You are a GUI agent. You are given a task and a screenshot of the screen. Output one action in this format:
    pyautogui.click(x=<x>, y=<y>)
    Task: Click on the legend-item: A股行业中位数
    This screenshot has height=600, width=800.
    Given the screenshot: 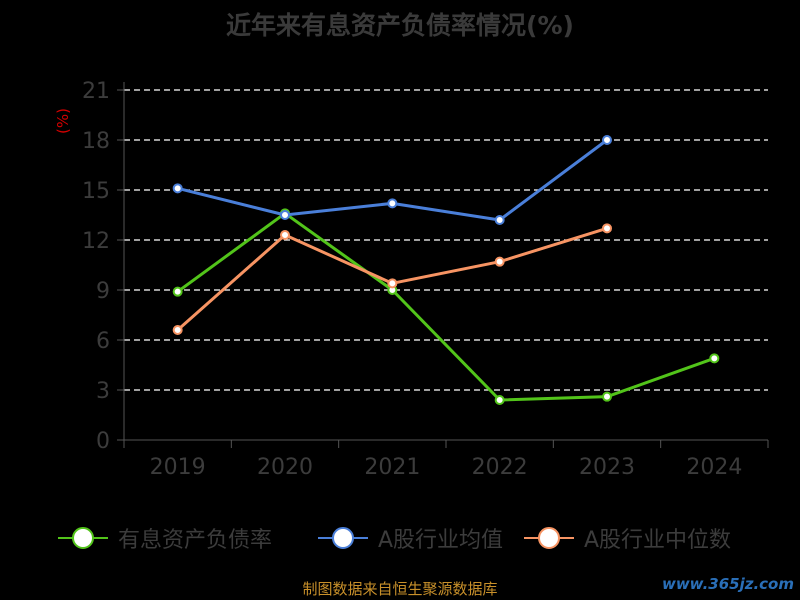 What is the action you would take?
    pyautogui.click(x=627, y=538)
    